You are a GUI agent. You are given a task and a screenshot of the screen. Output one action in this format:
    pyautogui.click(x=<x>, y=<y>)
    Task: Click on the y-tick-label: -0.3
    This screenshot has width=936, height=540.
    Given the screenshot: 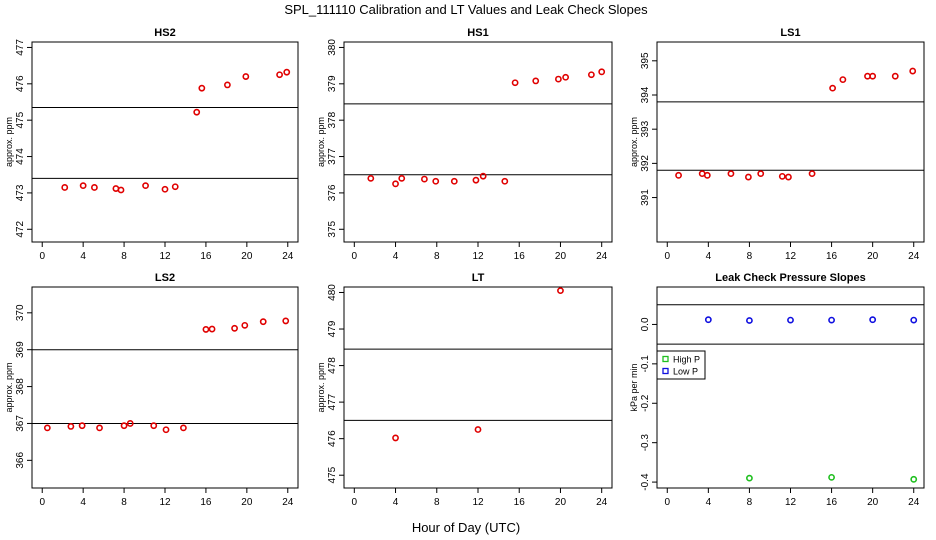 What is the action you would take?
    pyautogui.click(x=645, y=443)
    